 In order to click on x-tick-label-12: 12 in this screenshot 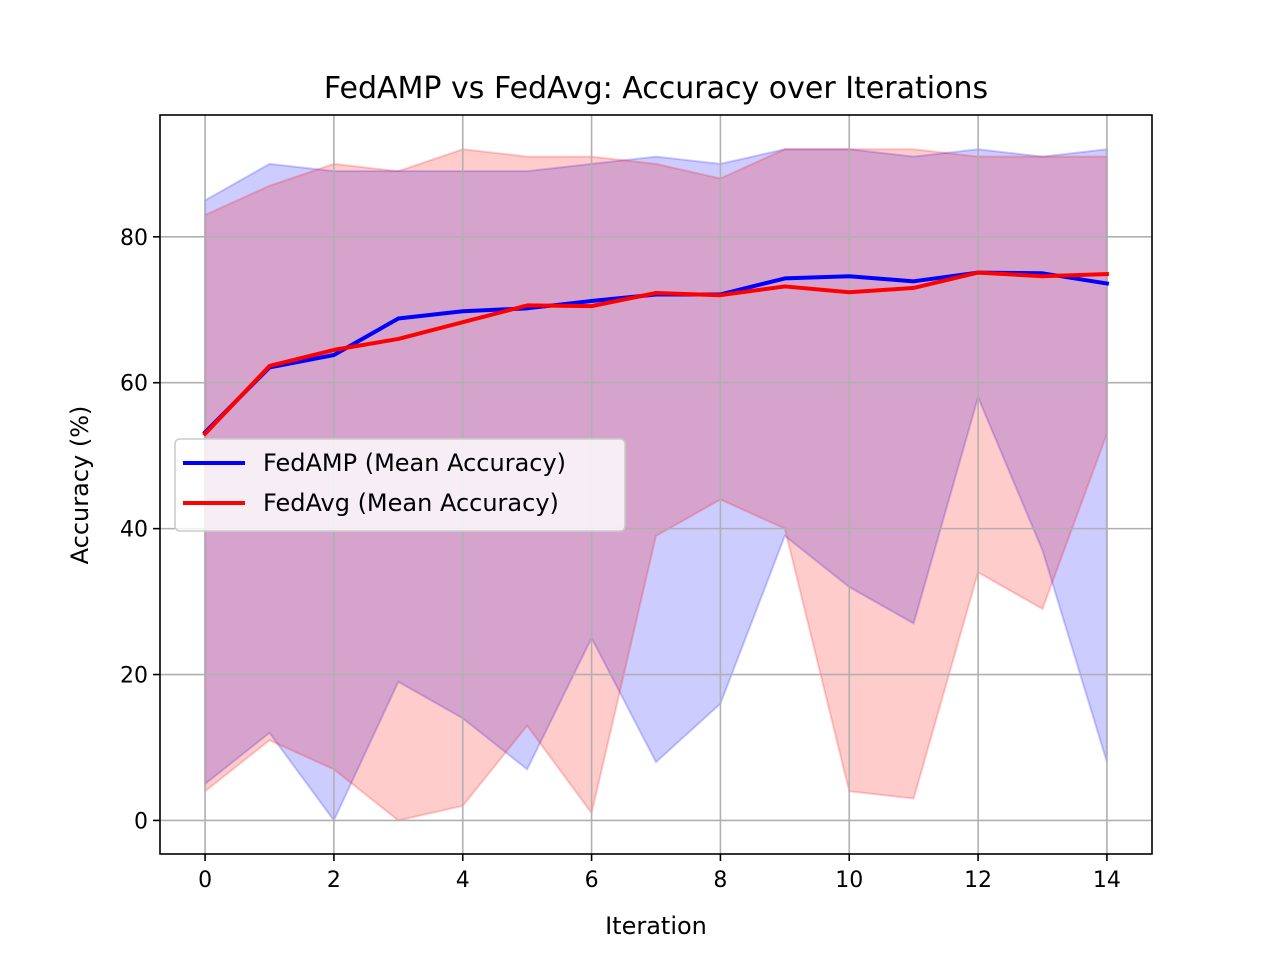, I will do `click(978, 880)`.